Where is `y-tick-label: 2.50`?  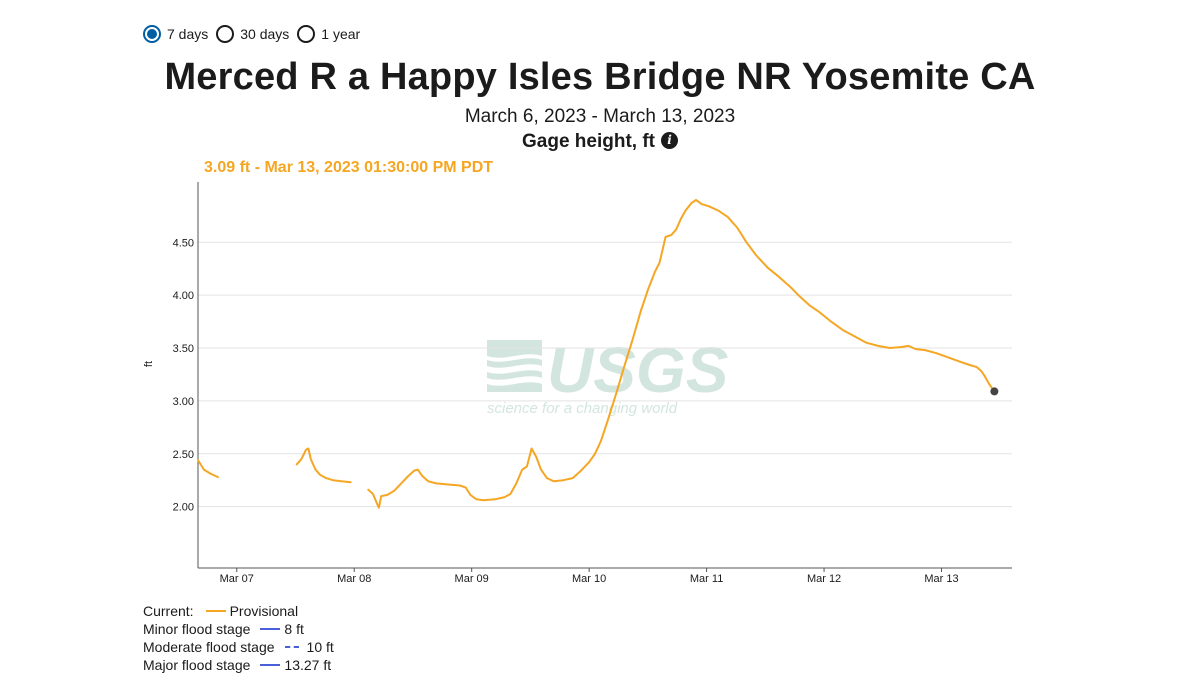
y-tick-label: 2.50 is located at coordinates (183, 455).